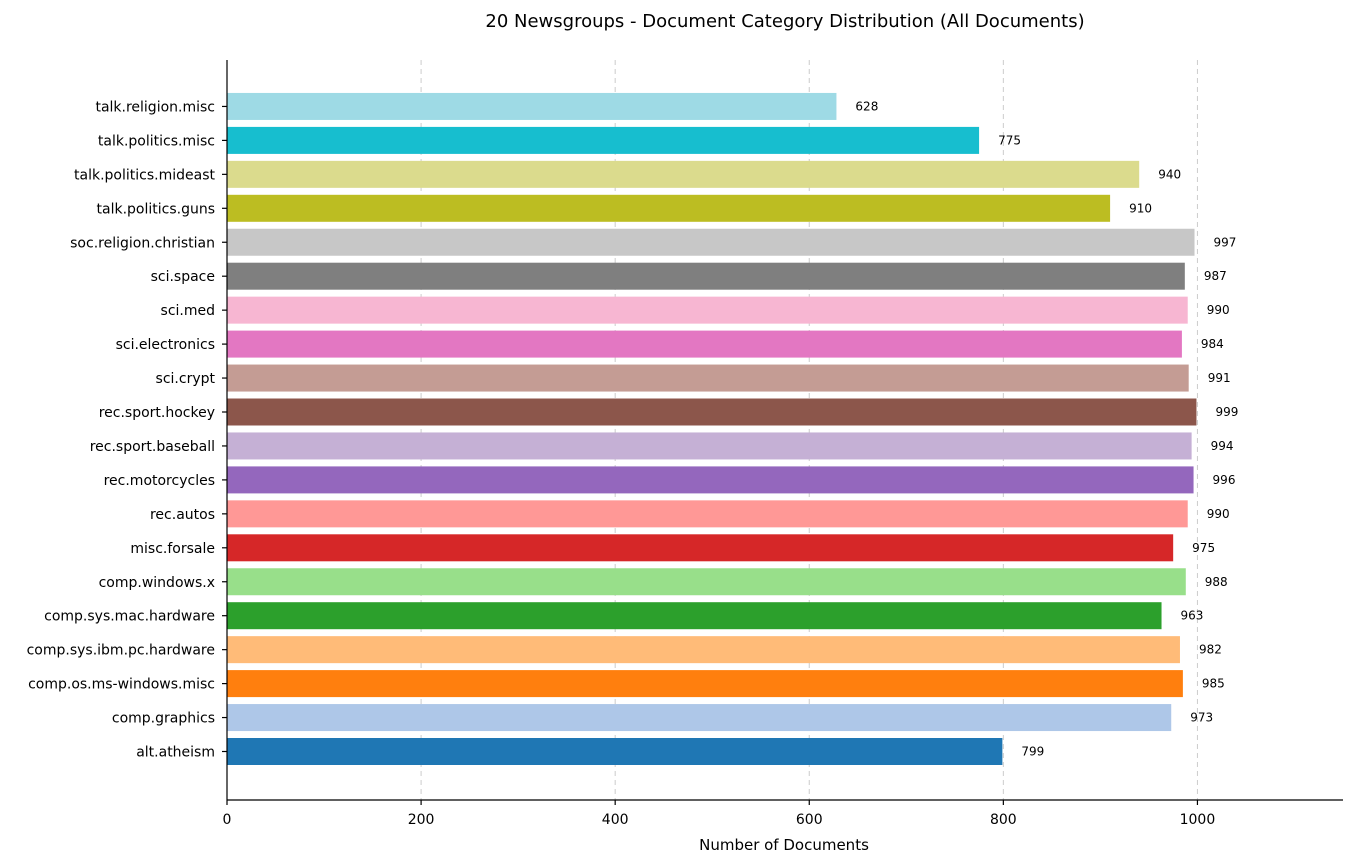 The image size is (1354, 865). I want to click on value-label-sci.electronics: 984, so click(1212, 344).